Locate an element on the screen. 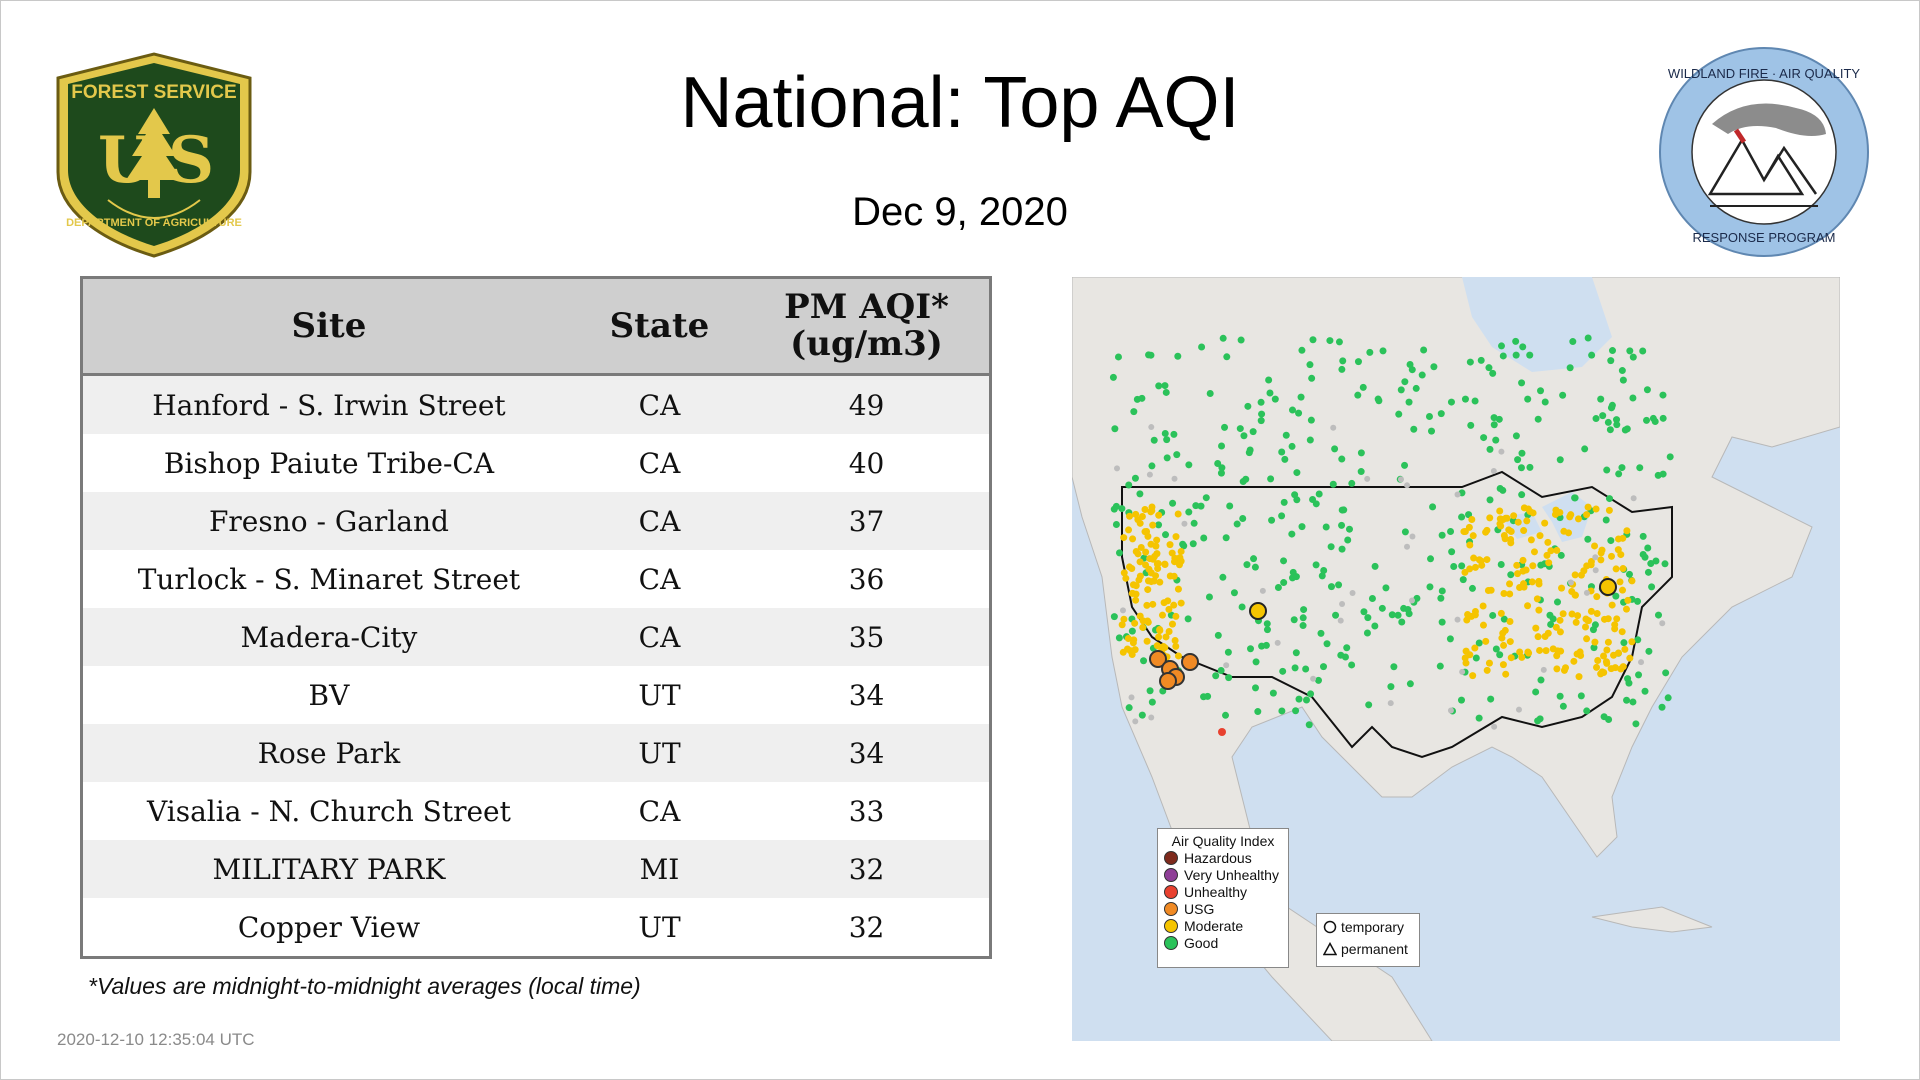 The height and width of the screenshot is (1080, 1920). moderate-swatch is located at coordinates (1171, 925).